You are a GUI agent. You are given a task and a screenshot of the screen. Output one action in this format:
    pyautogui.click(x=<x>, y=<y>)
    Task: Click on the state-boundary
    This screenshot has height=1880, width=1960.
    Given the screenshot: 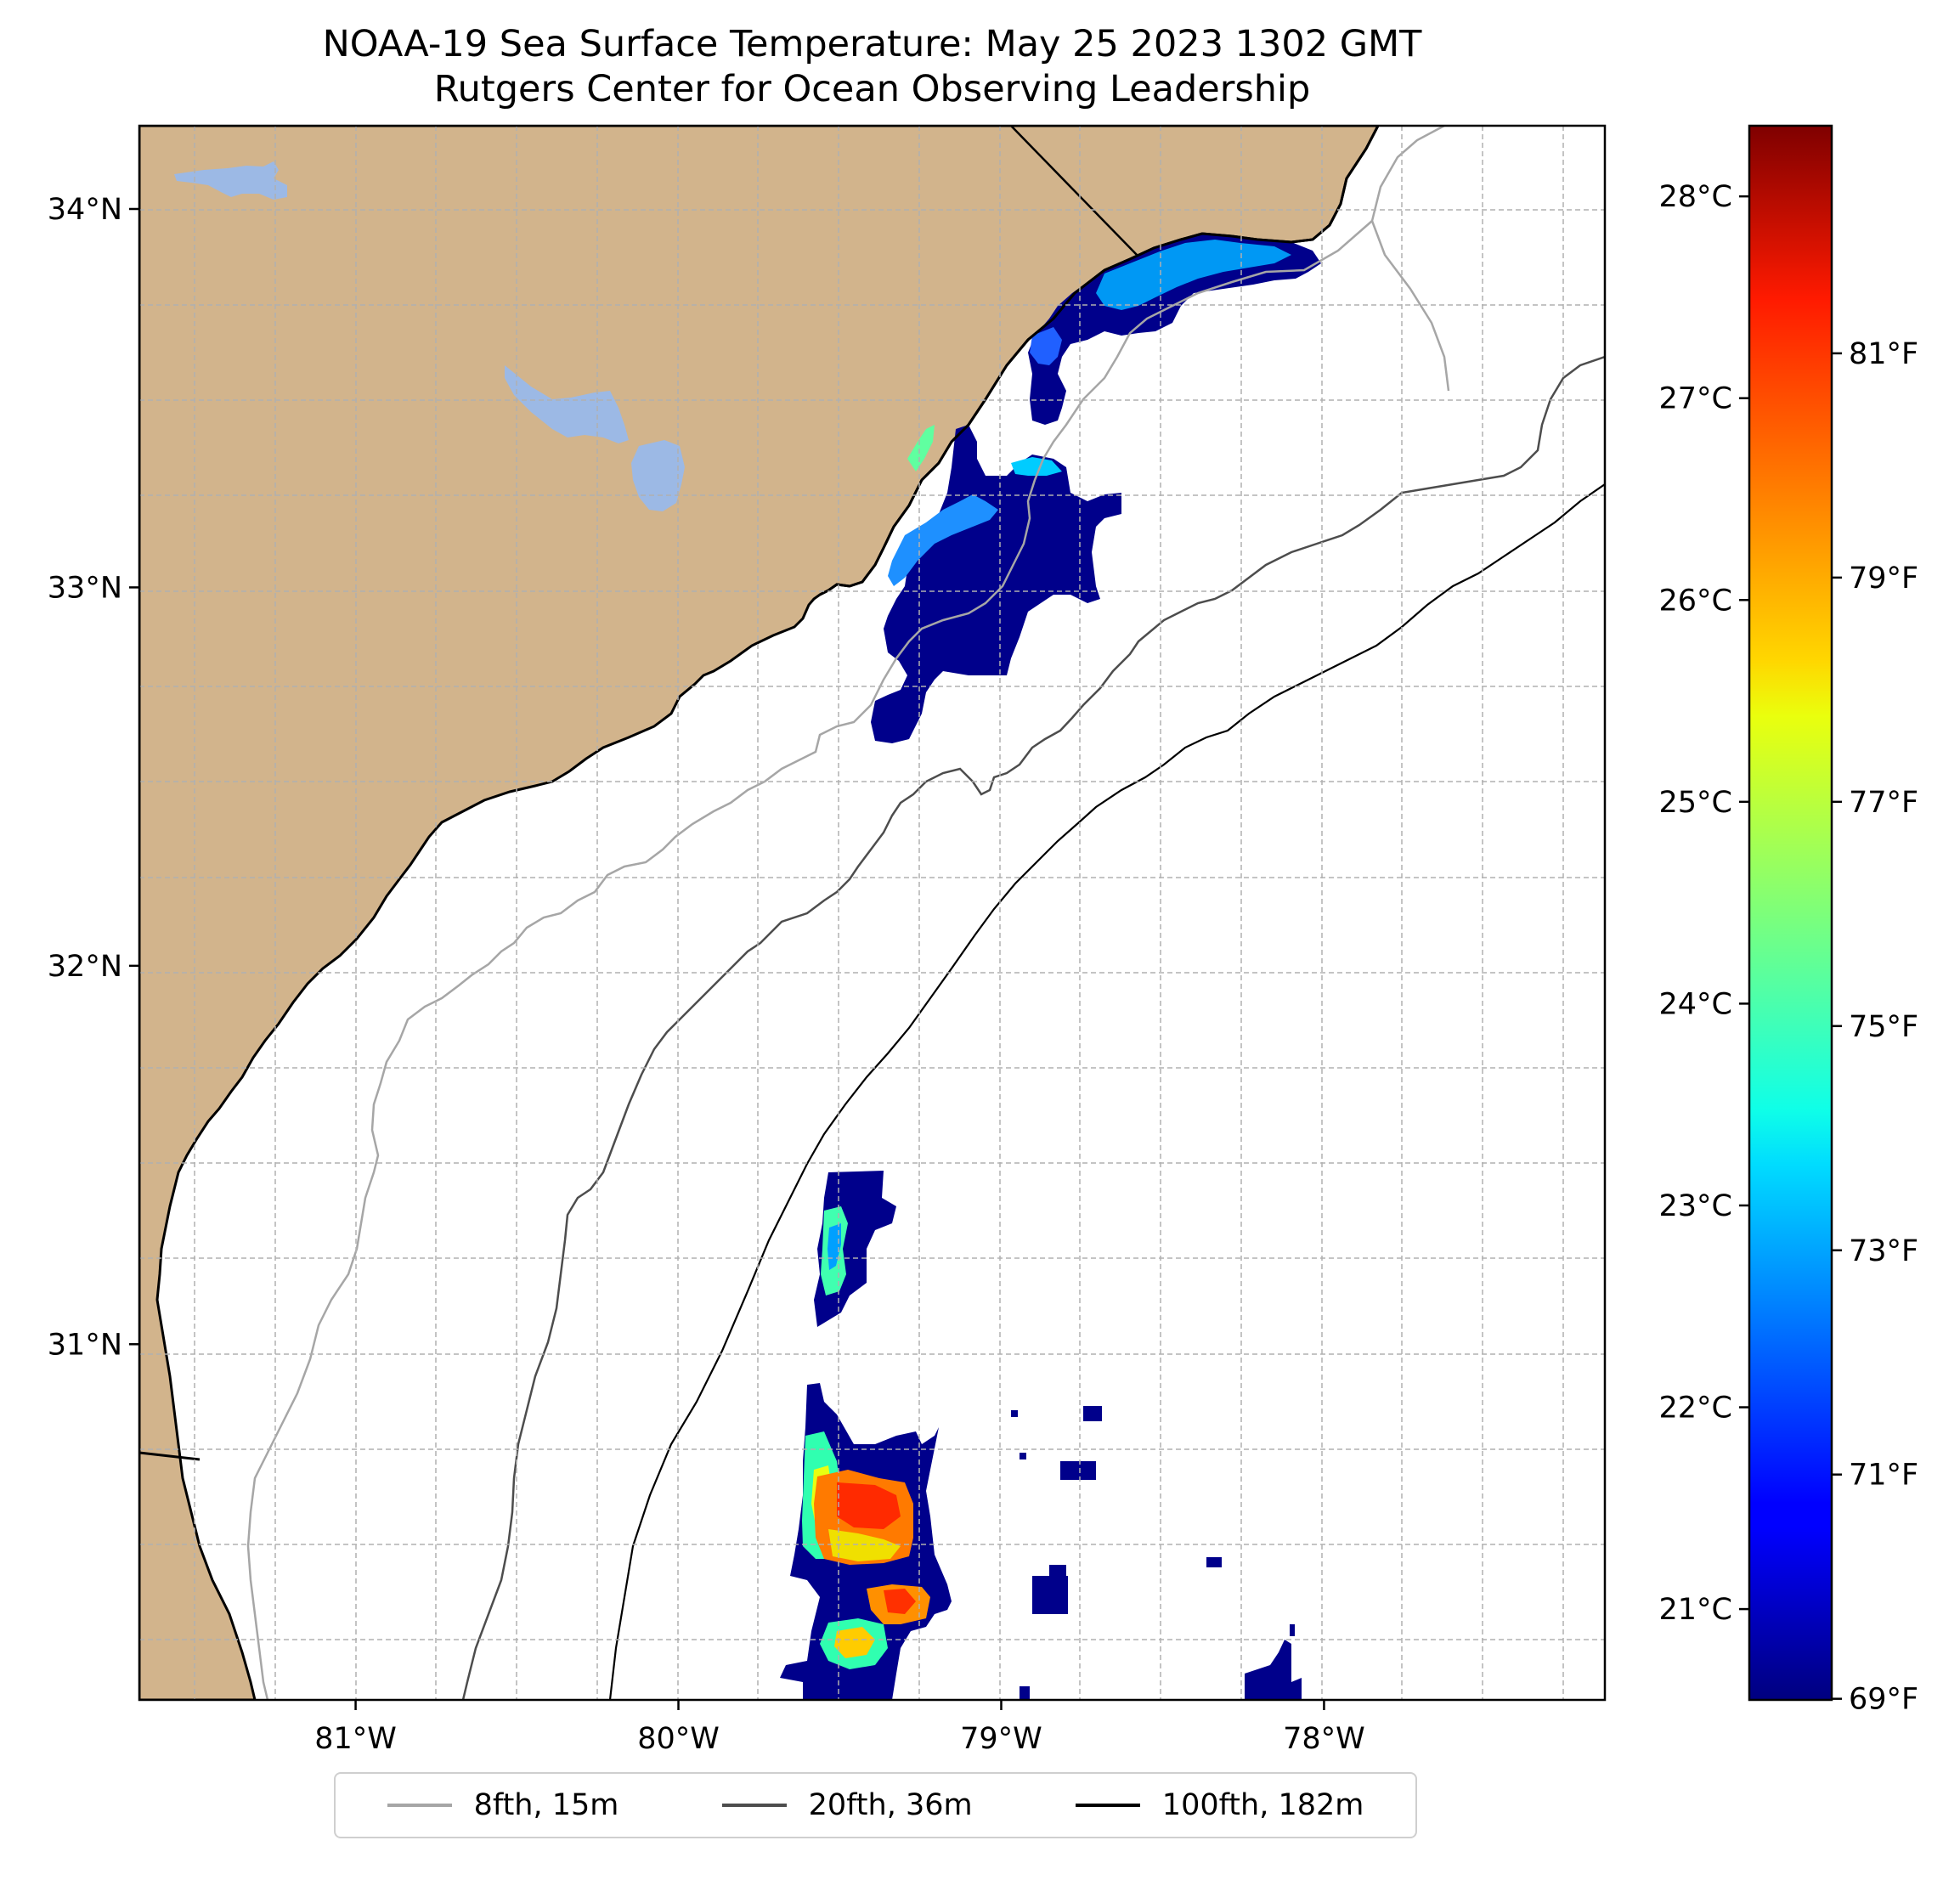 What is the action you would take?
    pyautogui.click(x=1074, y=191)
    